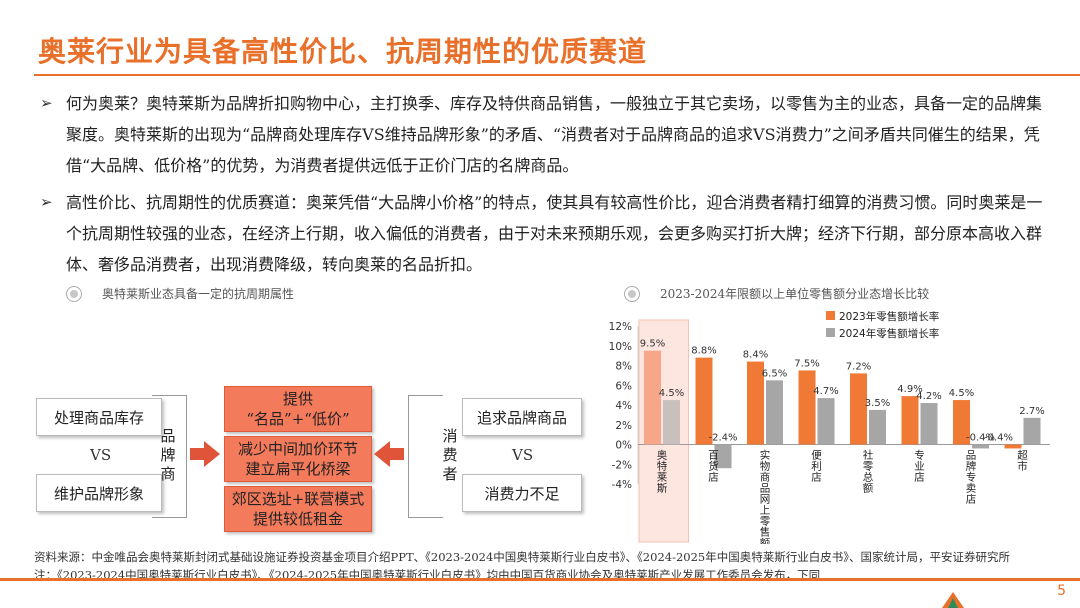  I want to click on right-section-heading: 2023-2024年限额以上单位零售额分业态增长比较, so click(776, 293).